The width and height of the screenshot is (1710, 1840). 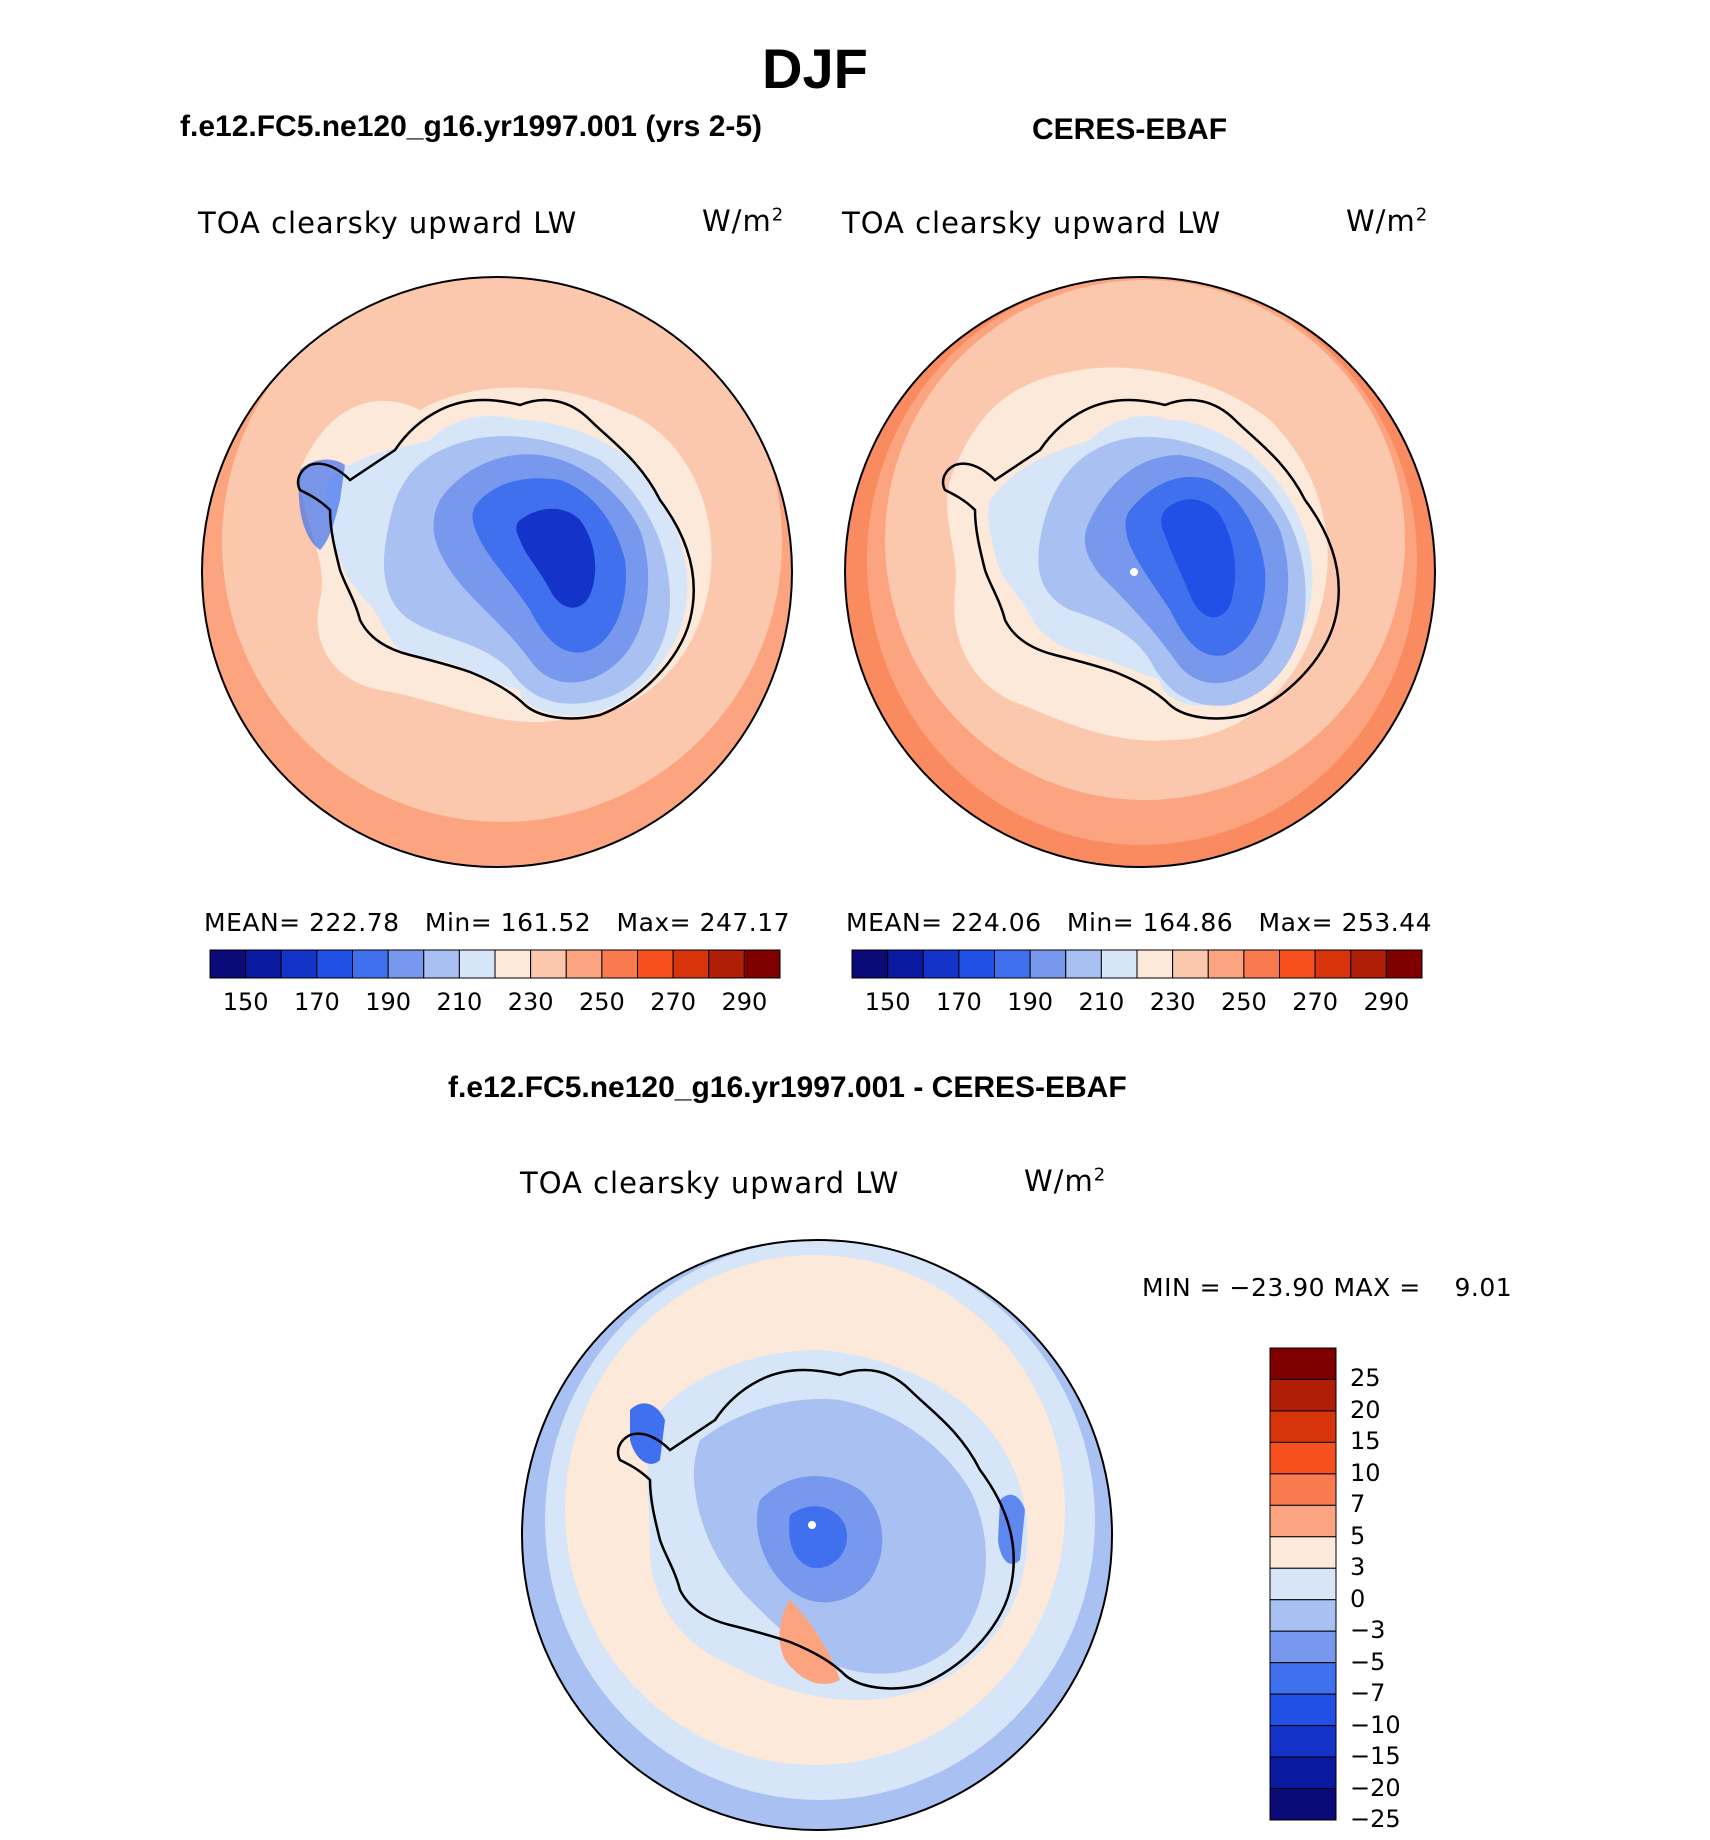 I want to click on diff-colorbar-tick-label: 20, so click(x=1365, y=1409).